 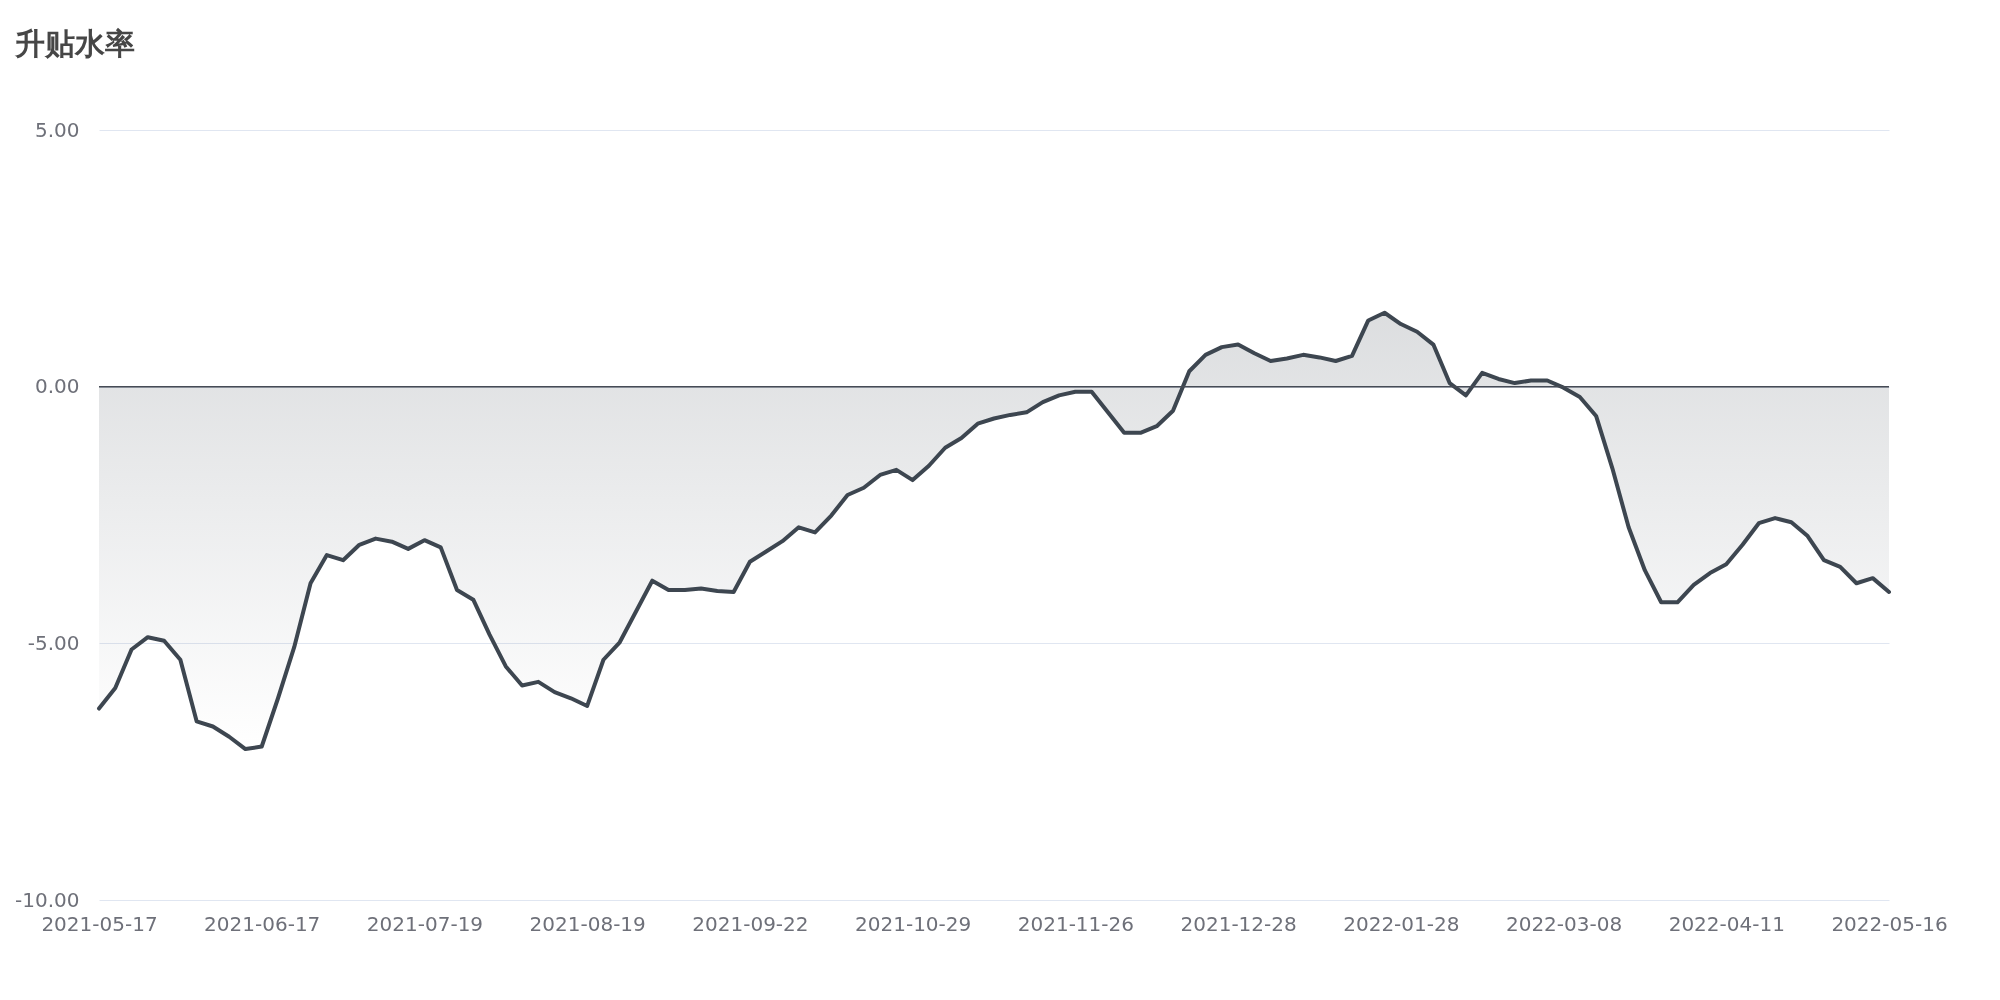 What do you see at coordinates (913, 923) in the screenshot?
I see `x-tick-label: 2021-10-29` at bounding box center [913, 923].